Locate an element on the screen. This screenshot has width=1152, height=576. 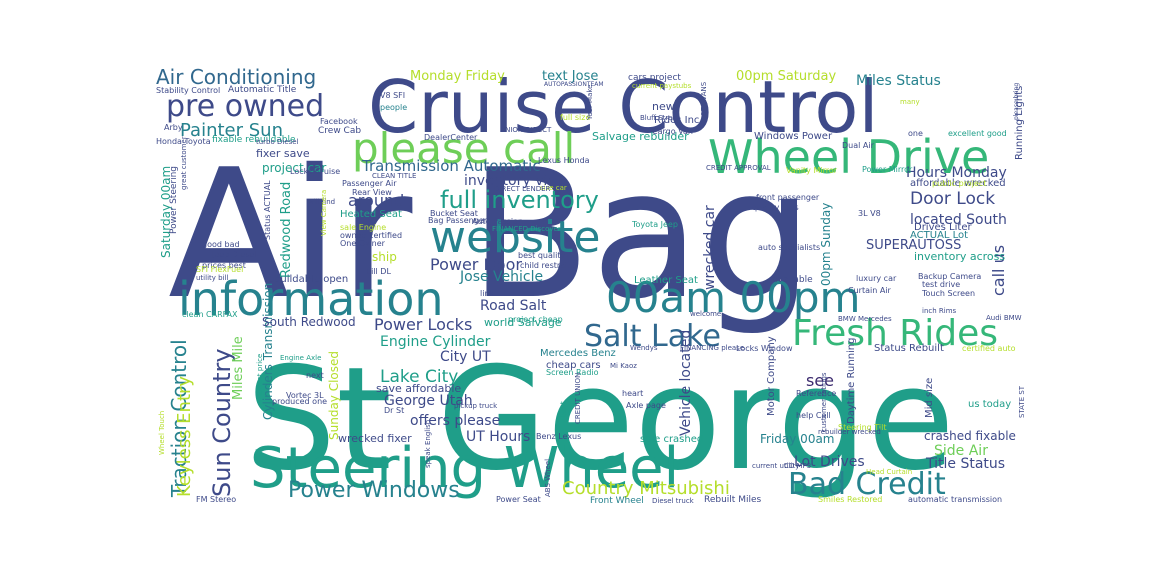
word-power-mirror: Power Mirror is located at coordinates (887, 169).